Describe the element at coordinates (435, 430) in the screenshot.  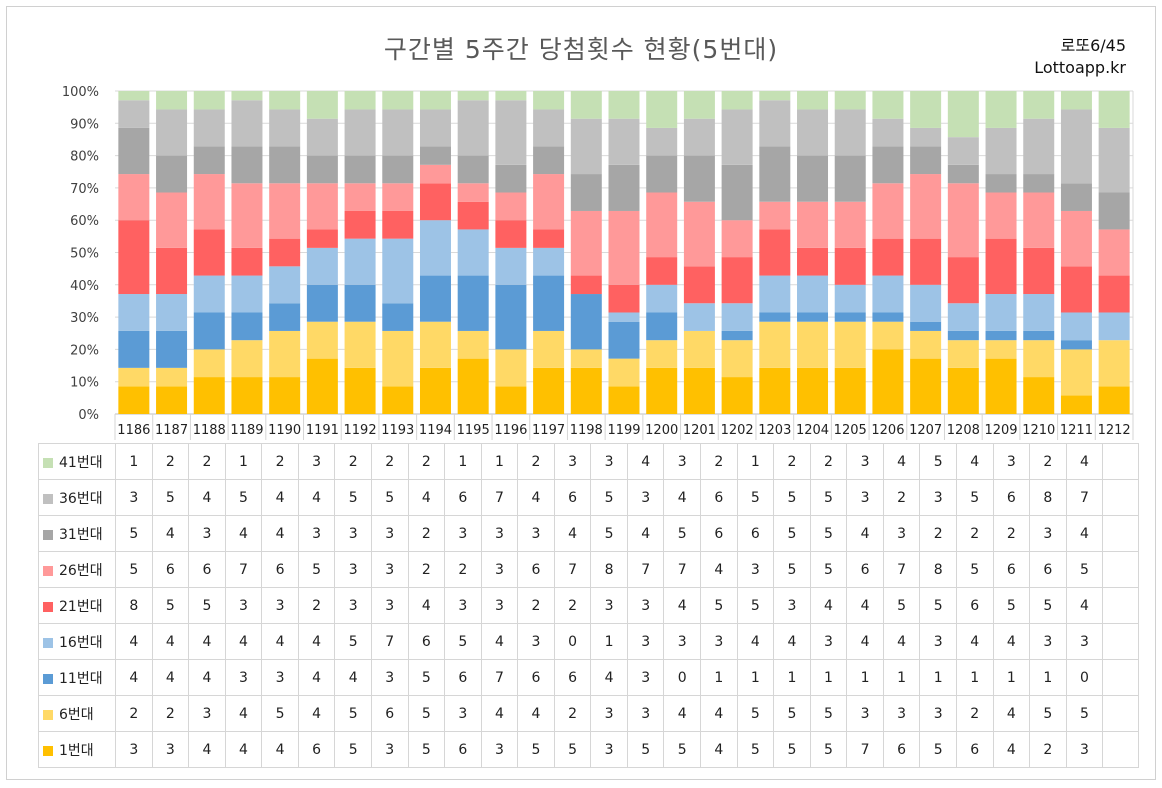
I see `x-tick-label: 1194` at that location.